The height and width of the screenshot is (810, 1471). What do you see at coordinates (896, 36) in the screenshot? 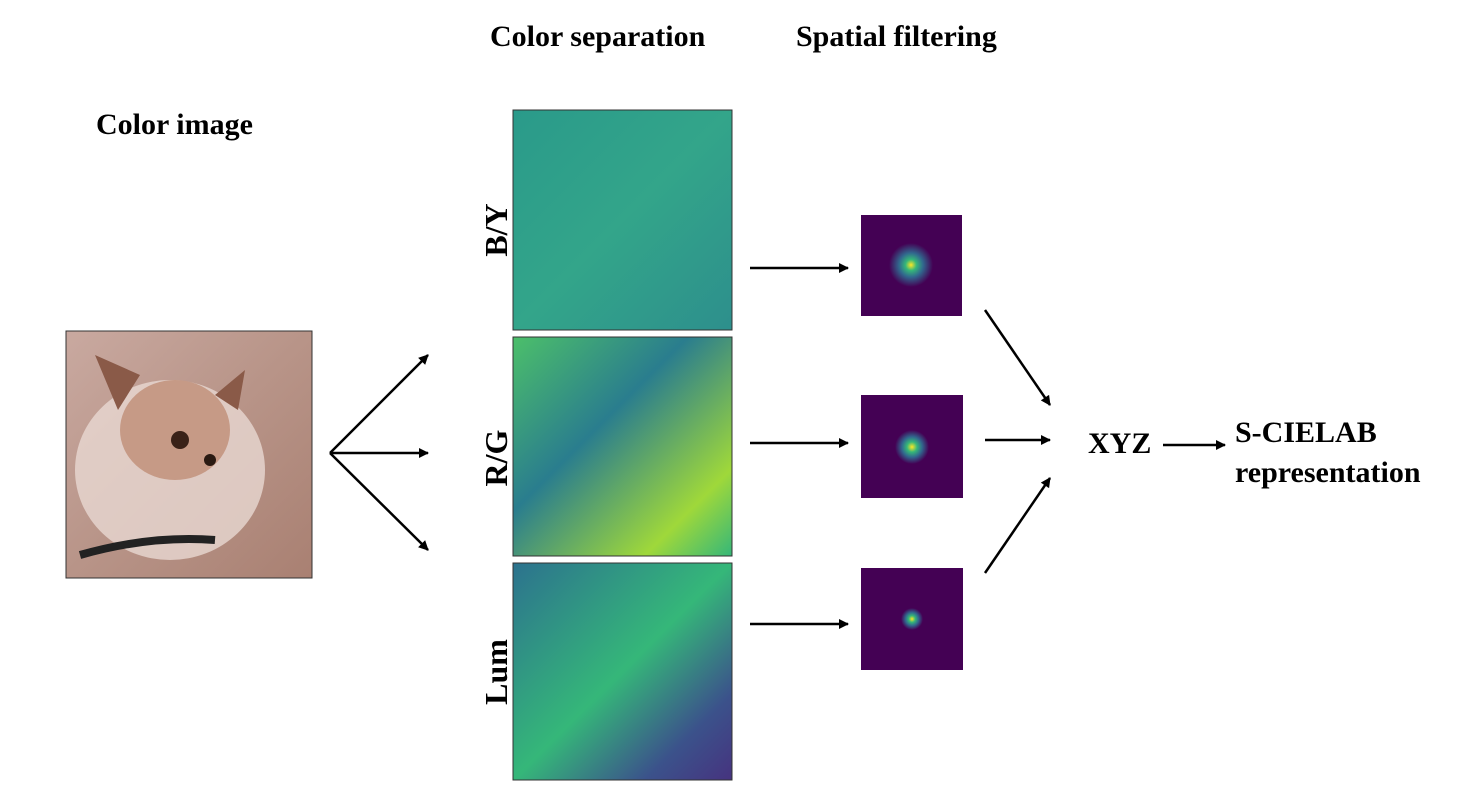
I see `header: Spatial filtering` at bounding box center [896, 36].